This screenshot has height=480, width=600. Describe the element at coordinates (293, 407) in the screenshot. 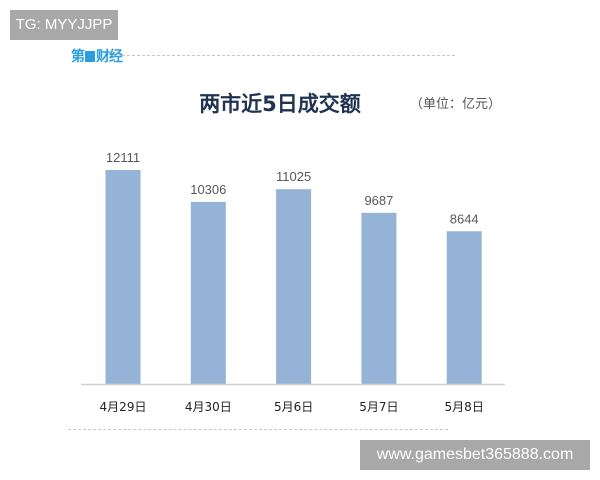

I see `category-label: 5月6日` at that location.